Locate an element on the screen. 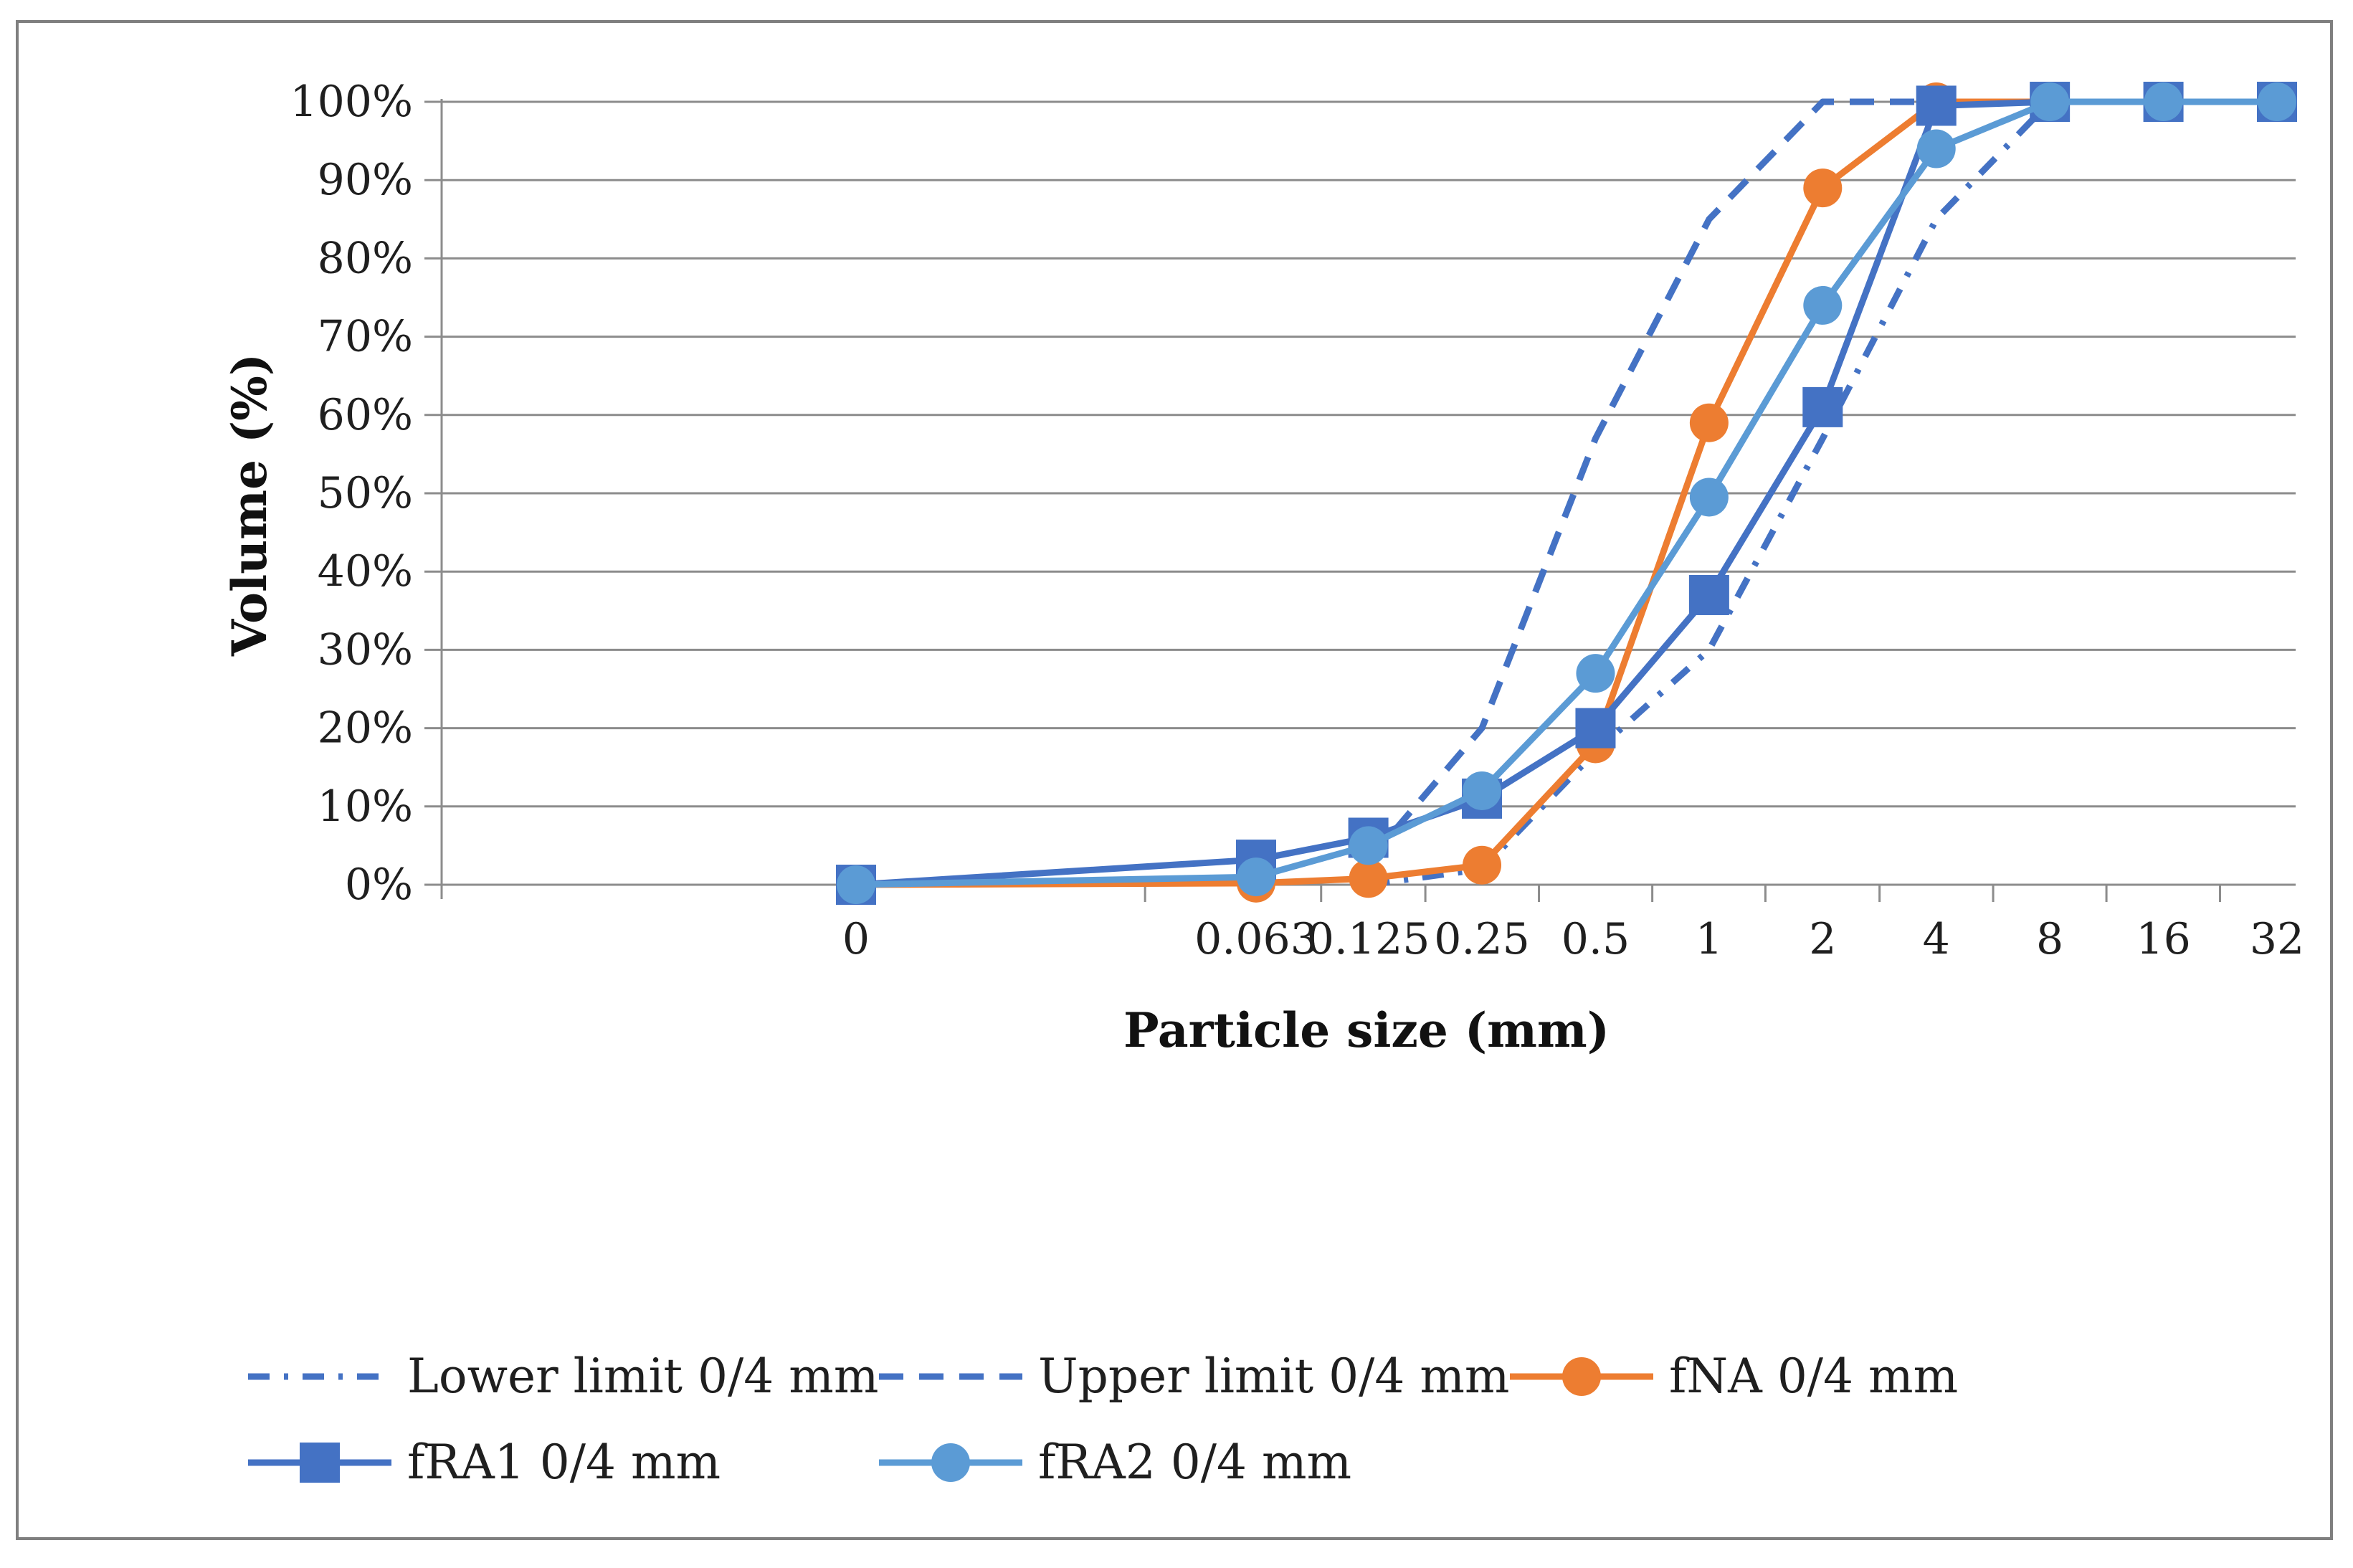 The width and height of the screenshot is (2353, 1568). x-tick-label-16: 16 is located at coordinates (2163, 939).